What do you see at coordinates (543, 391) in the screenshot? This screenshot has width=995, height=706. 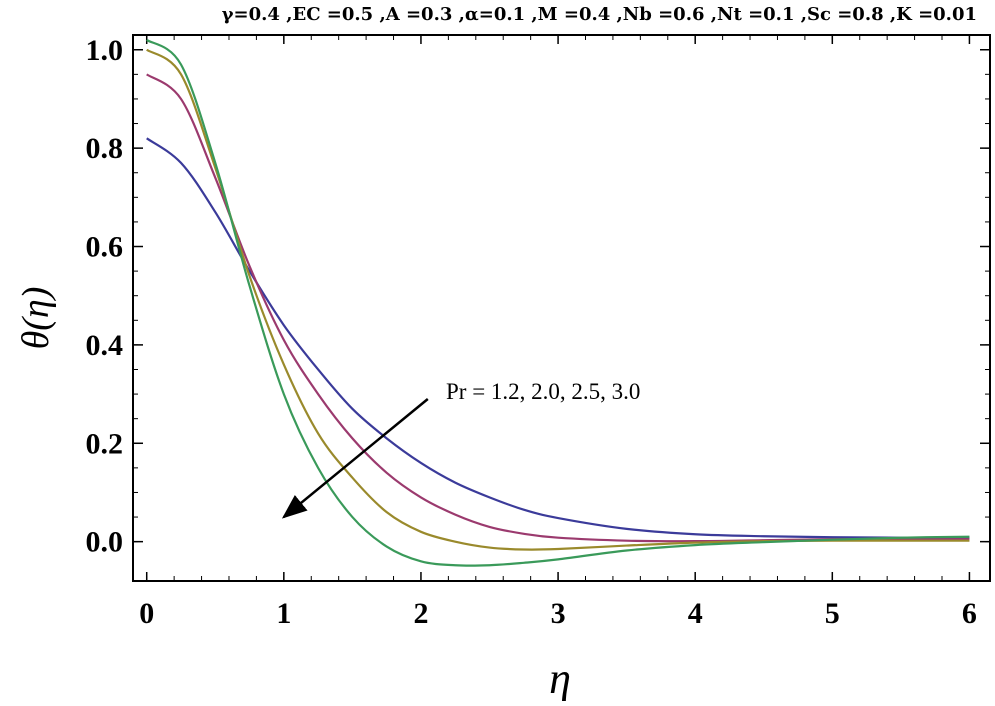 I see `annotation-label: Pr = 1.2, 2.0, 2.5, 3.0` at bounding box center [543, 391].